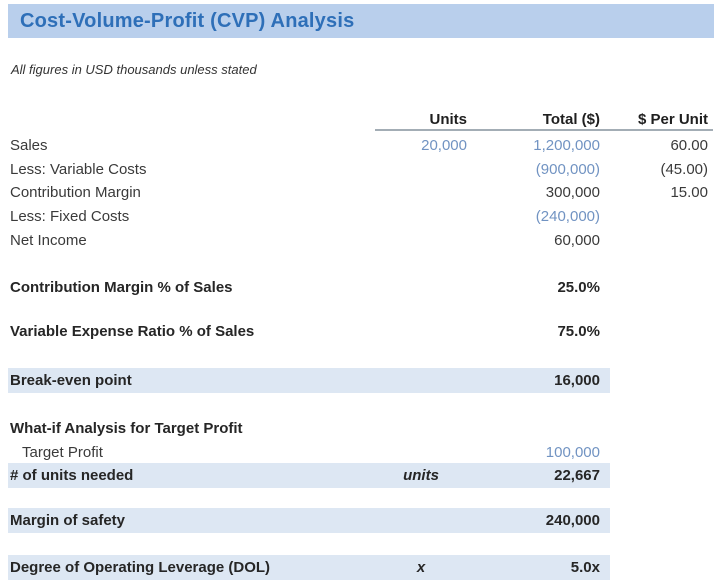 The width and height of the screenshot is (720, 585). Describe the element at coordinates (358, 287) in the screenshot. I see `table-row-cm-percent: Contribution Margin % of Sales 25.0%` at that location.